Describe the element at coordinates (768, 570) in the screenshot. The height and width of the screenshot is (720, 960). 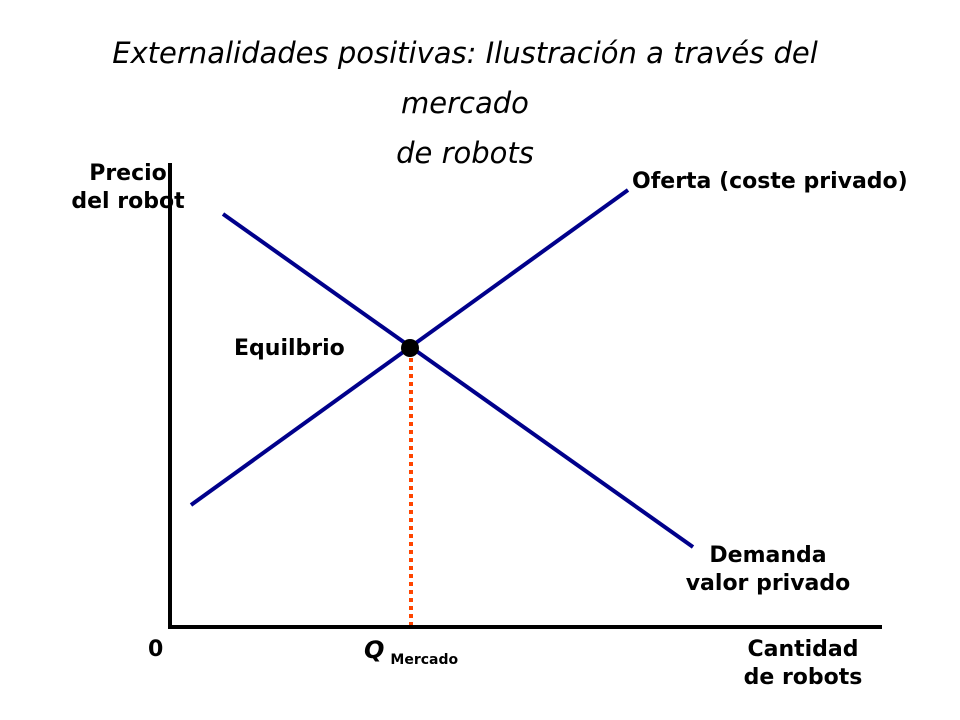
I see `demand-label: Demanda valor privado` at that location.